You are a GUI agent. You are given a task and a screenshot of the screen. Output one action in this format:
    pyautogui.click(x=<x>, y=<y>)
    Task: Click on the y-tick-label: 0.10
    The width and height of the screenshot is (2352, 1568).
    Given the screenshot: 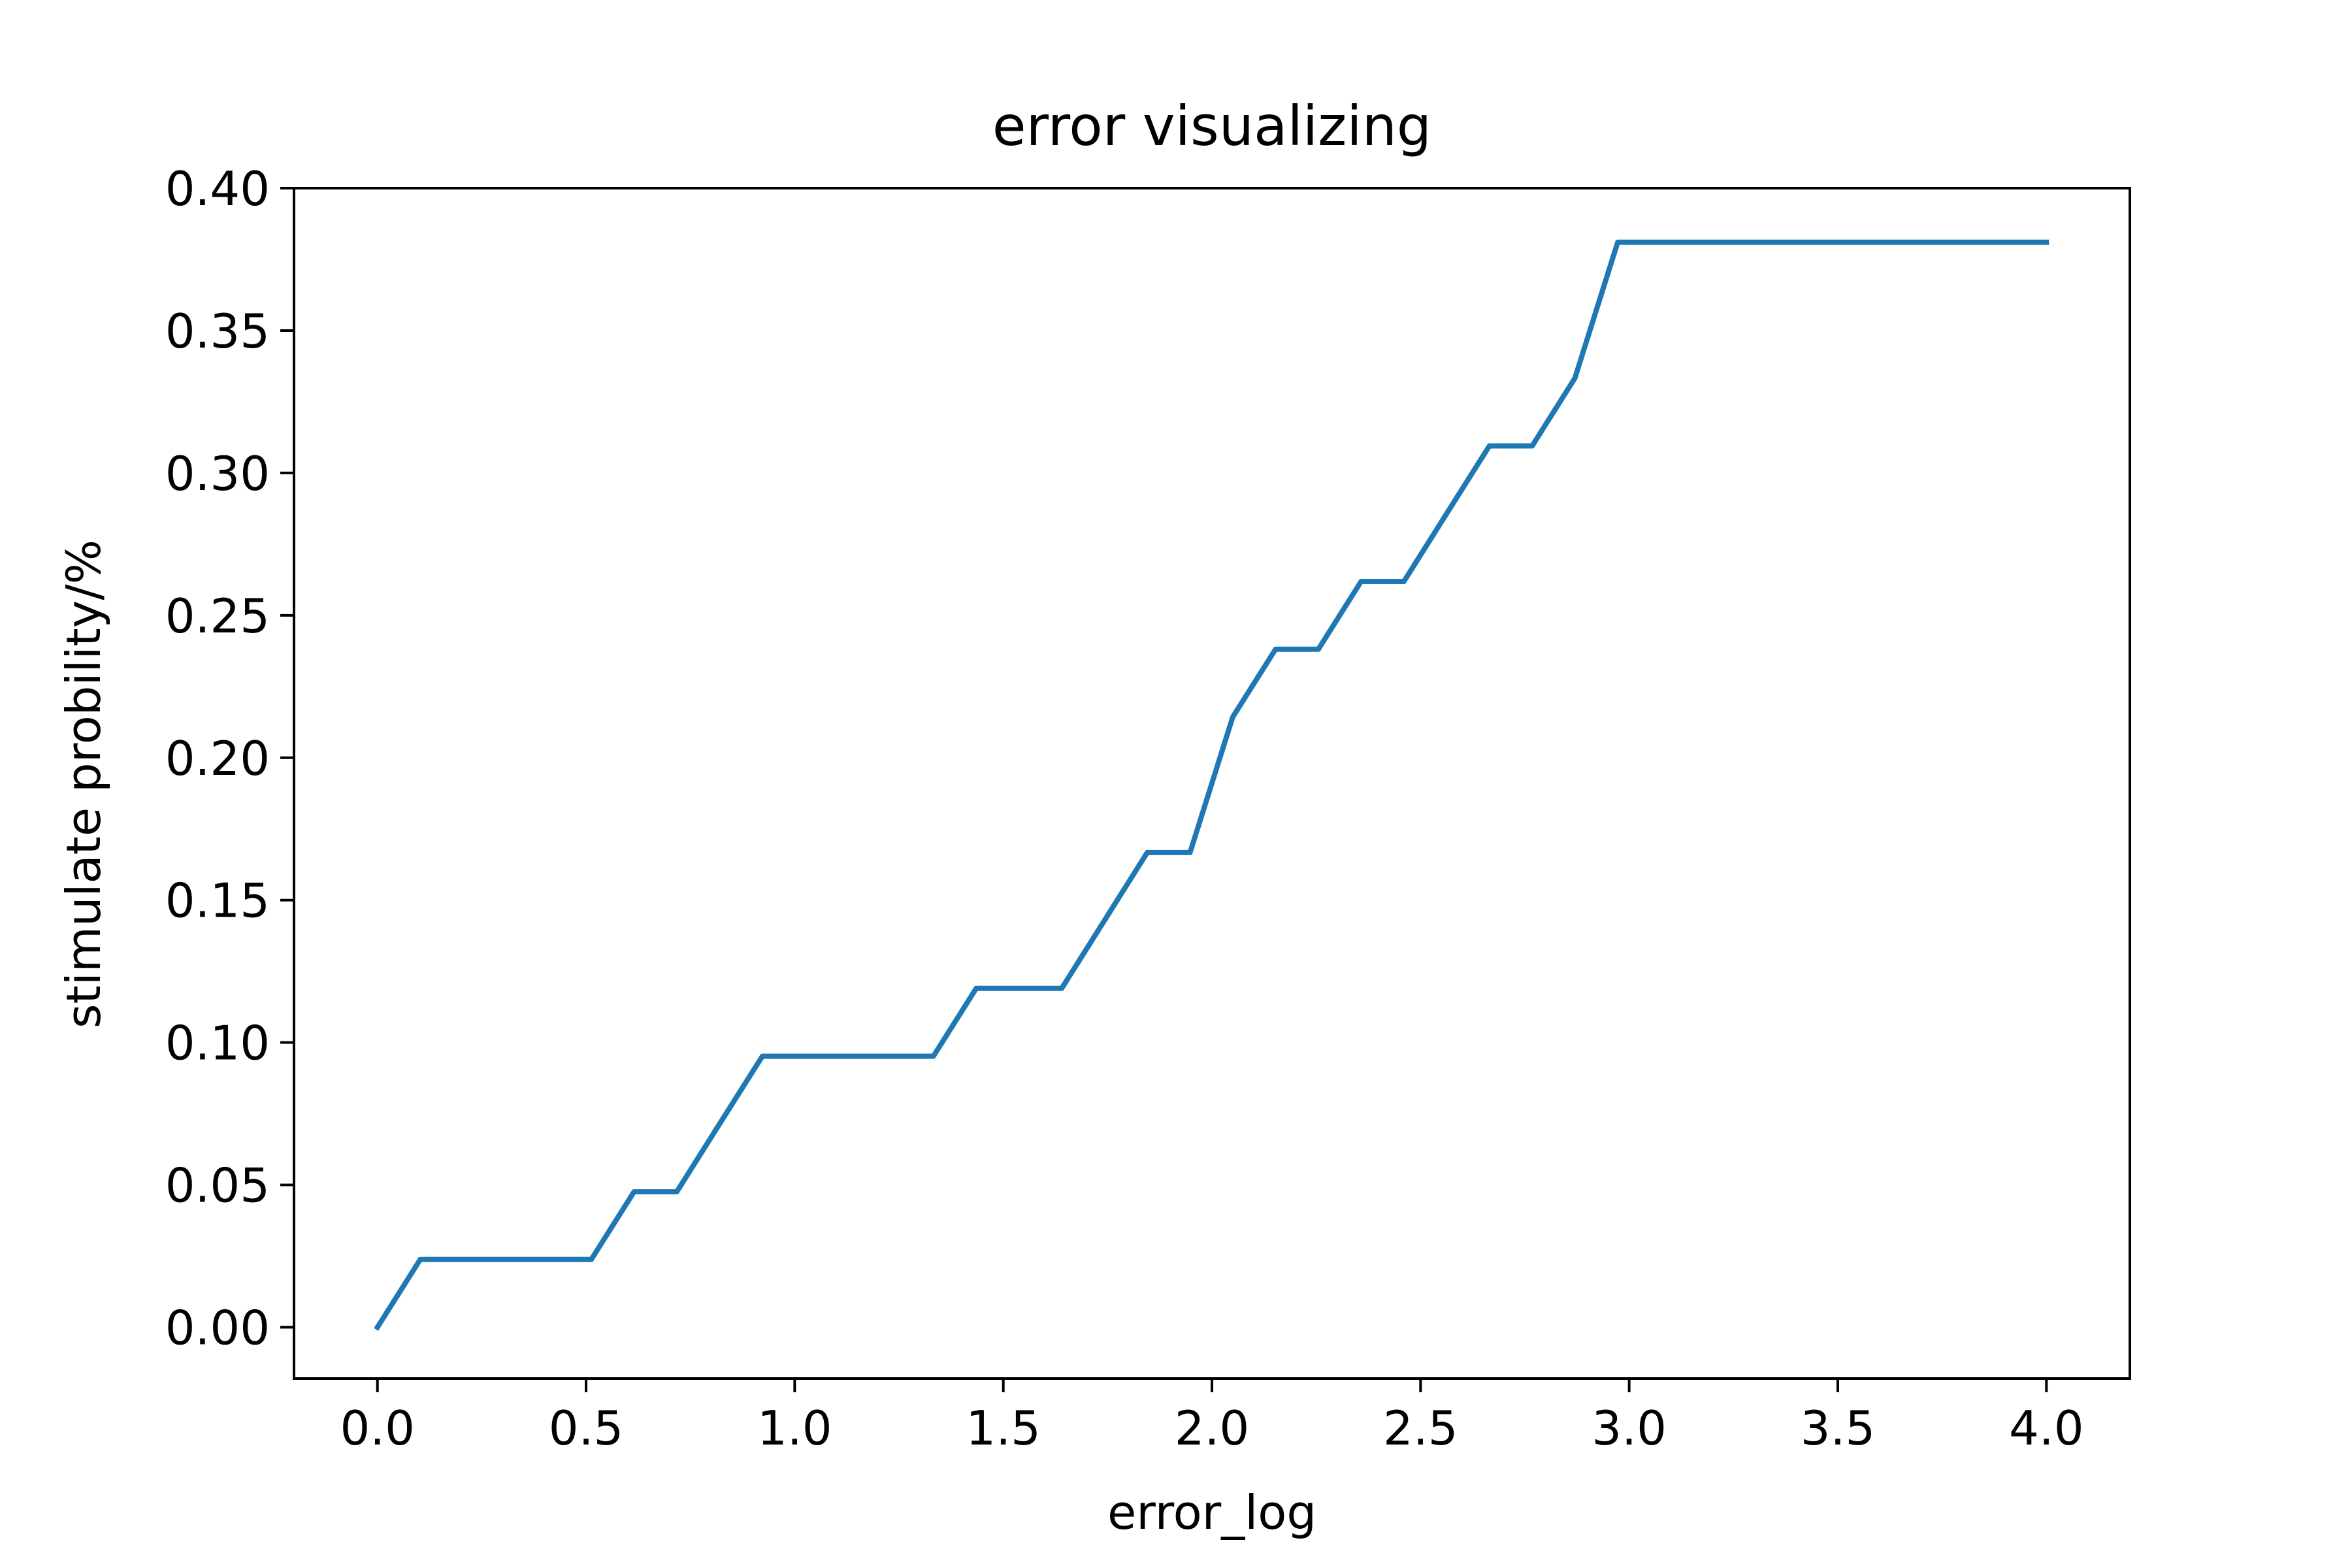 What is the action you would take?
    pyautogui.click(x=217, y=1043)
    